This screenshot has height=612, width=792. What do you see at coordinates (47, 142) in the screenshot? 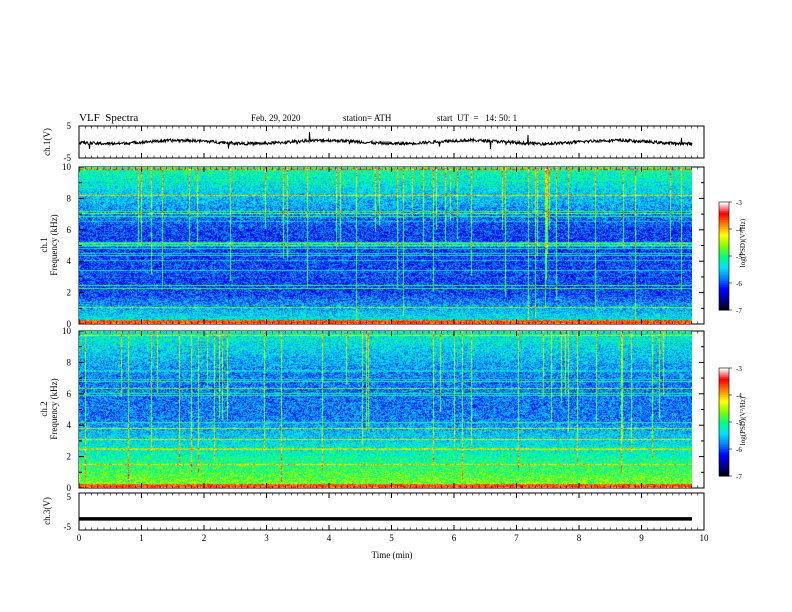
I see `ch1-waveform-ylabel: ch.1(V)` at bounding box center [47, 142].